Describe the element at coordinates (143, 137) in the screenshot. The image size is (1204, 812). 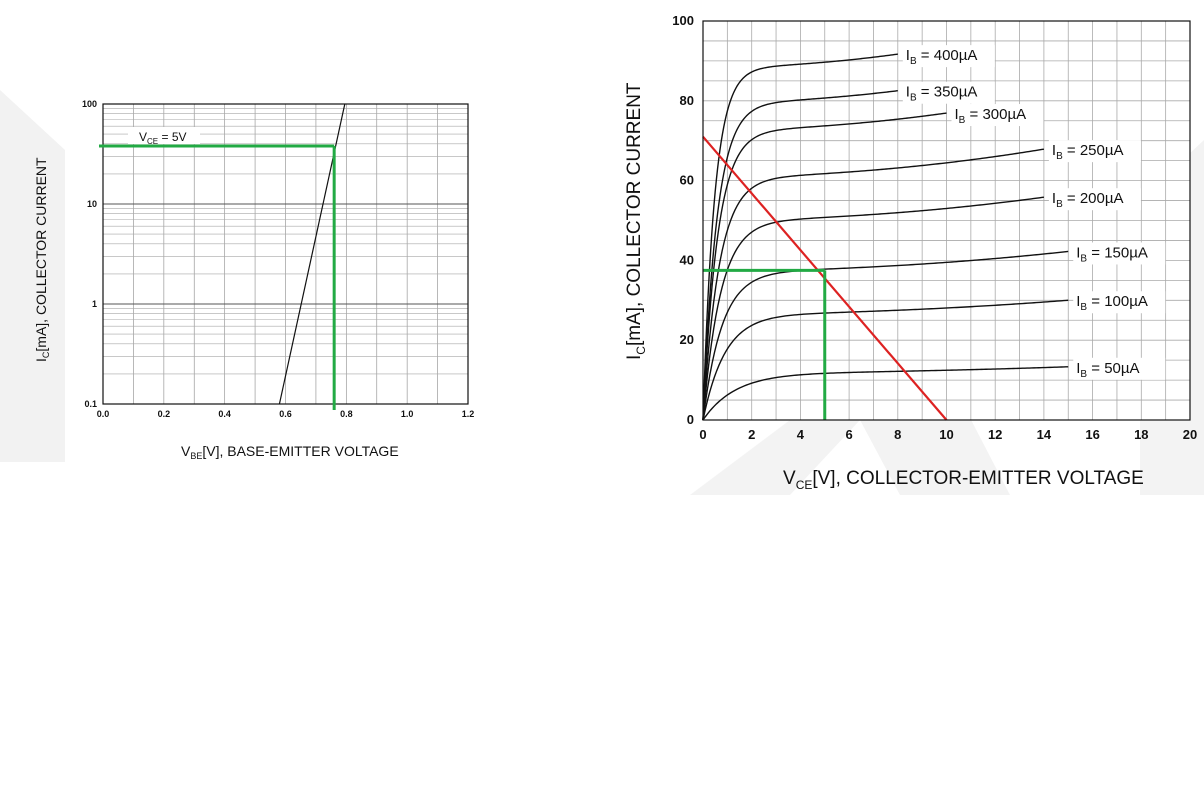
I see `left-annotation-main: V` at that location.